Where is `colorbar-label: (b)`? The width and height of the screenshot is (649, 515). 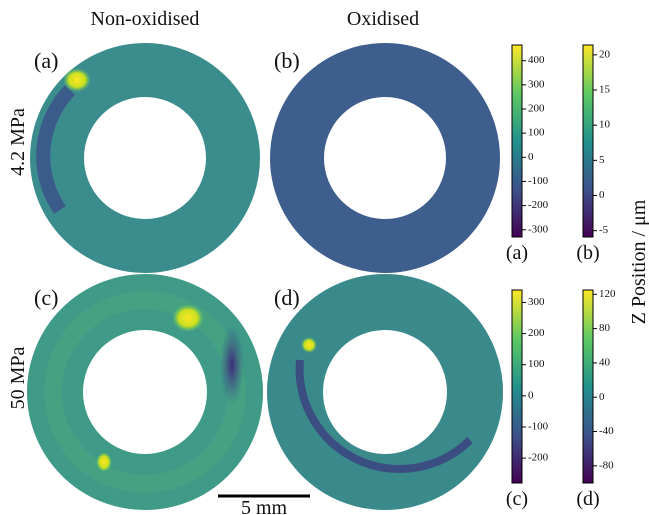
colorbar-label: (b) is located at coordinates (587, 253).